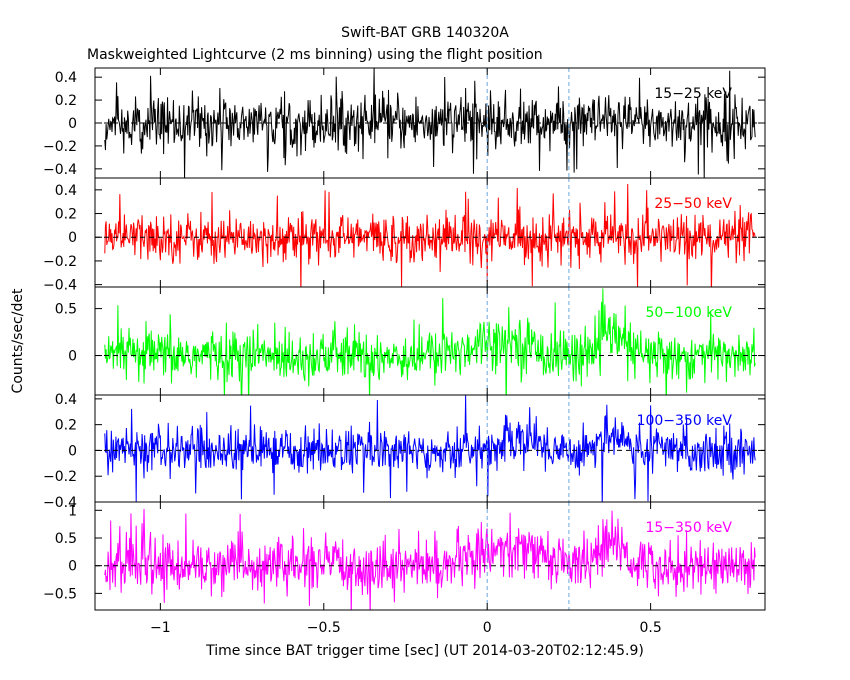 The width and height of the screenshot is (850, 680). Describe the element at coordinates (693, 94) in the screenshot. I see `panel-energy-label: 15−25 keV` at that location.